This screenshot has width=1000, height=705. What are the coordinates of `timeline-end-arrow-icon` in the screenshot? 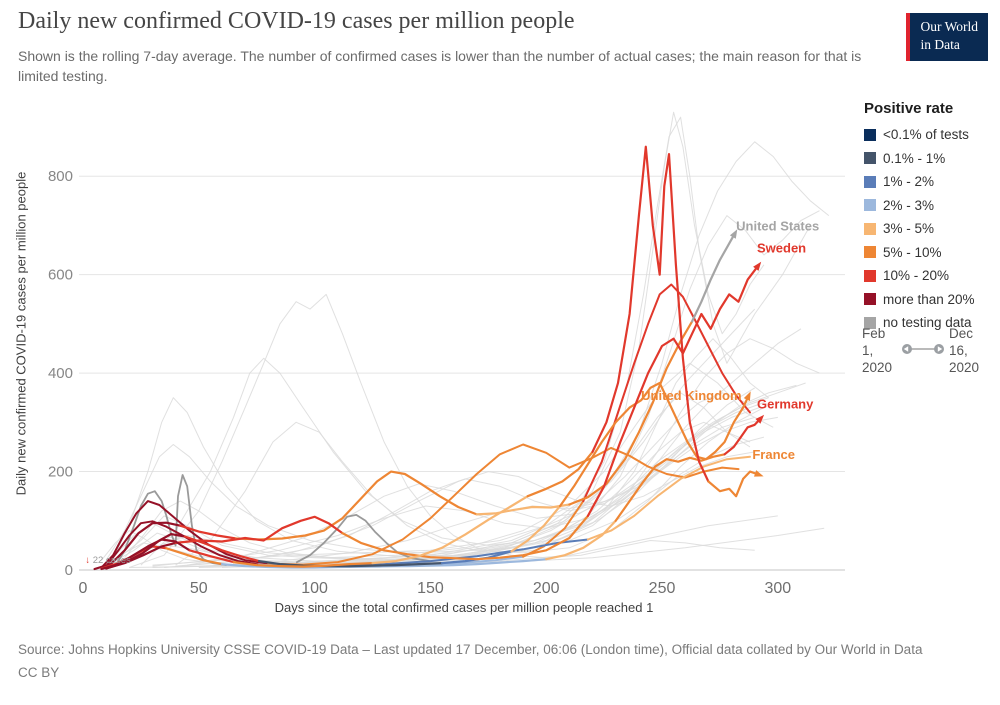 It's located at (940, 349).